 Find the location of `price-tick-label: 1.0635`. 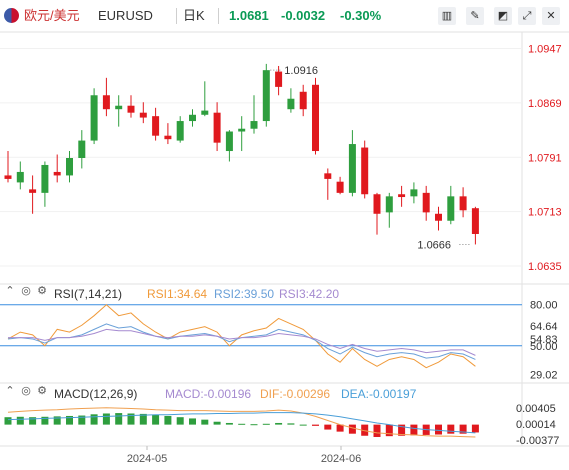

price-tick-label: 1.0635 is located at coordinates (545, 267).